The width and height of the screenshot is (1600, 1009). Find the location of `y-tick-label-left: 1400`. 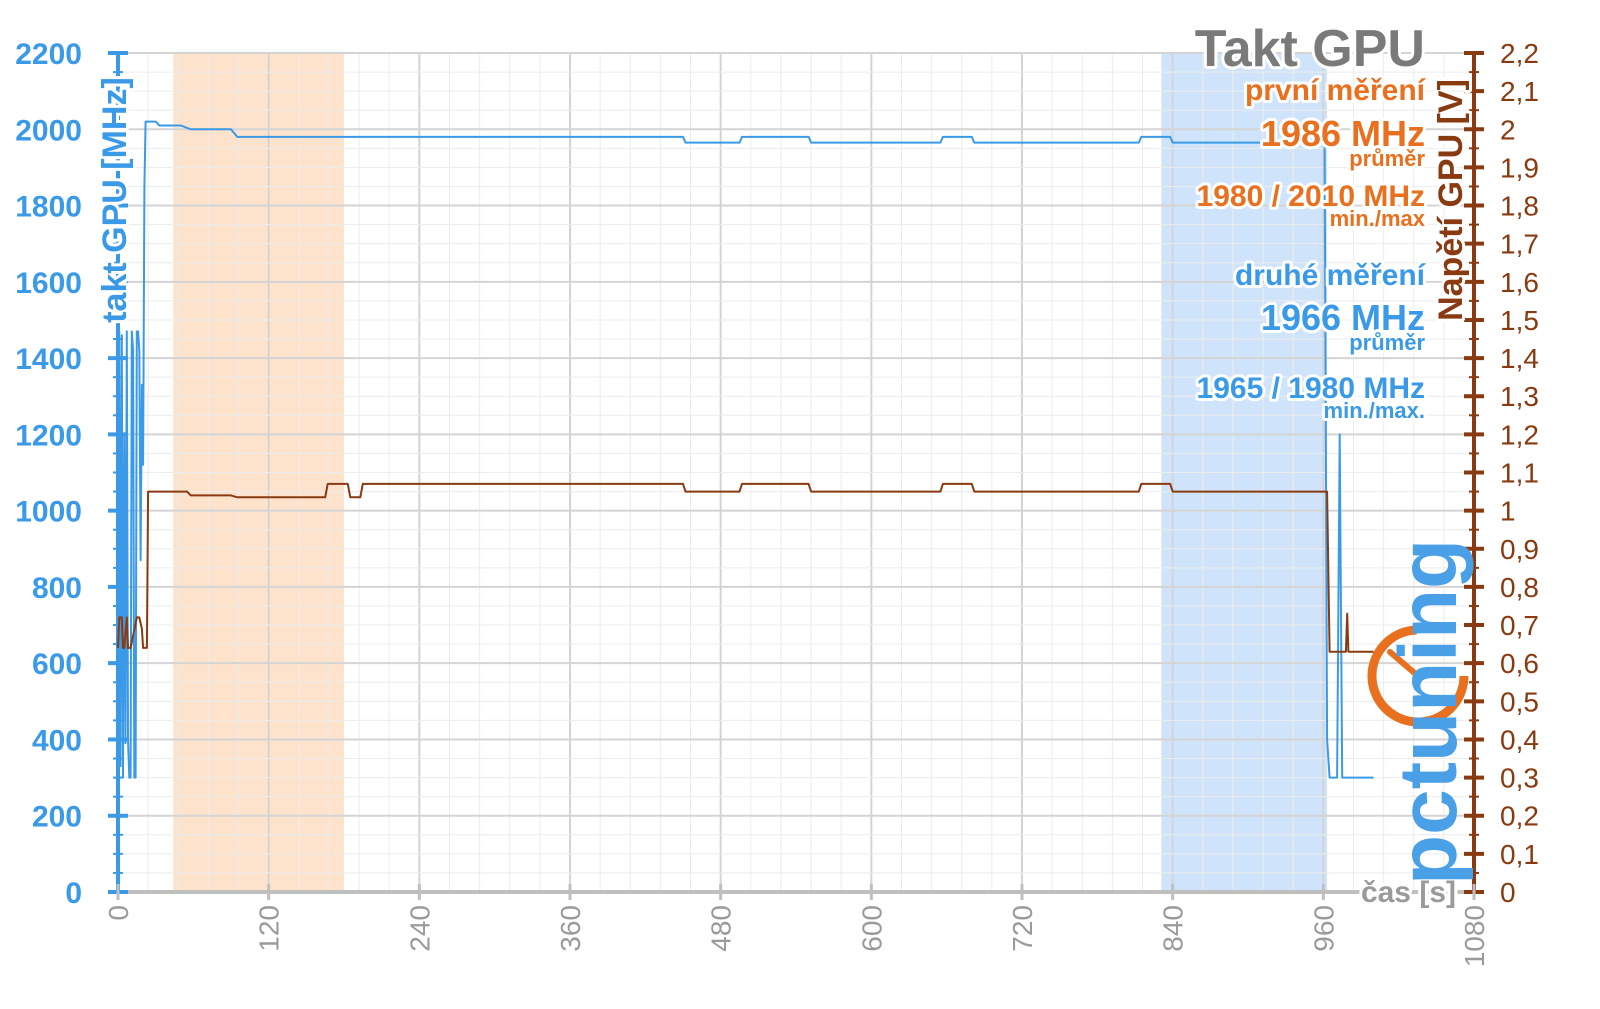

y-tick-label-left: 1400 is located at coordinates (48, 359).